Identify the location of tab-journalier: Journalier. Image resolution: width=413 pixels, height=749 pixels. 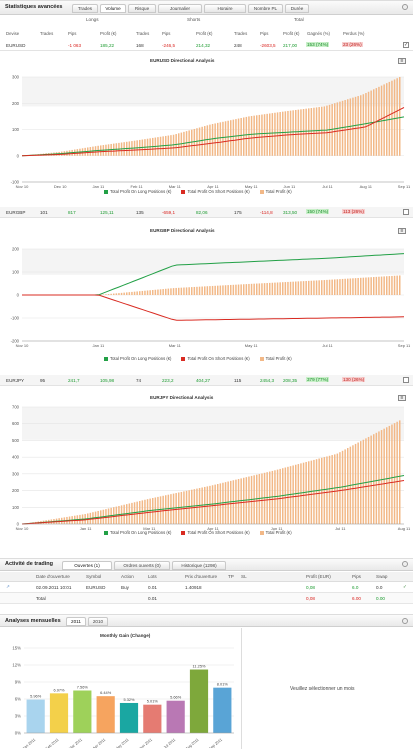
(180, 8).